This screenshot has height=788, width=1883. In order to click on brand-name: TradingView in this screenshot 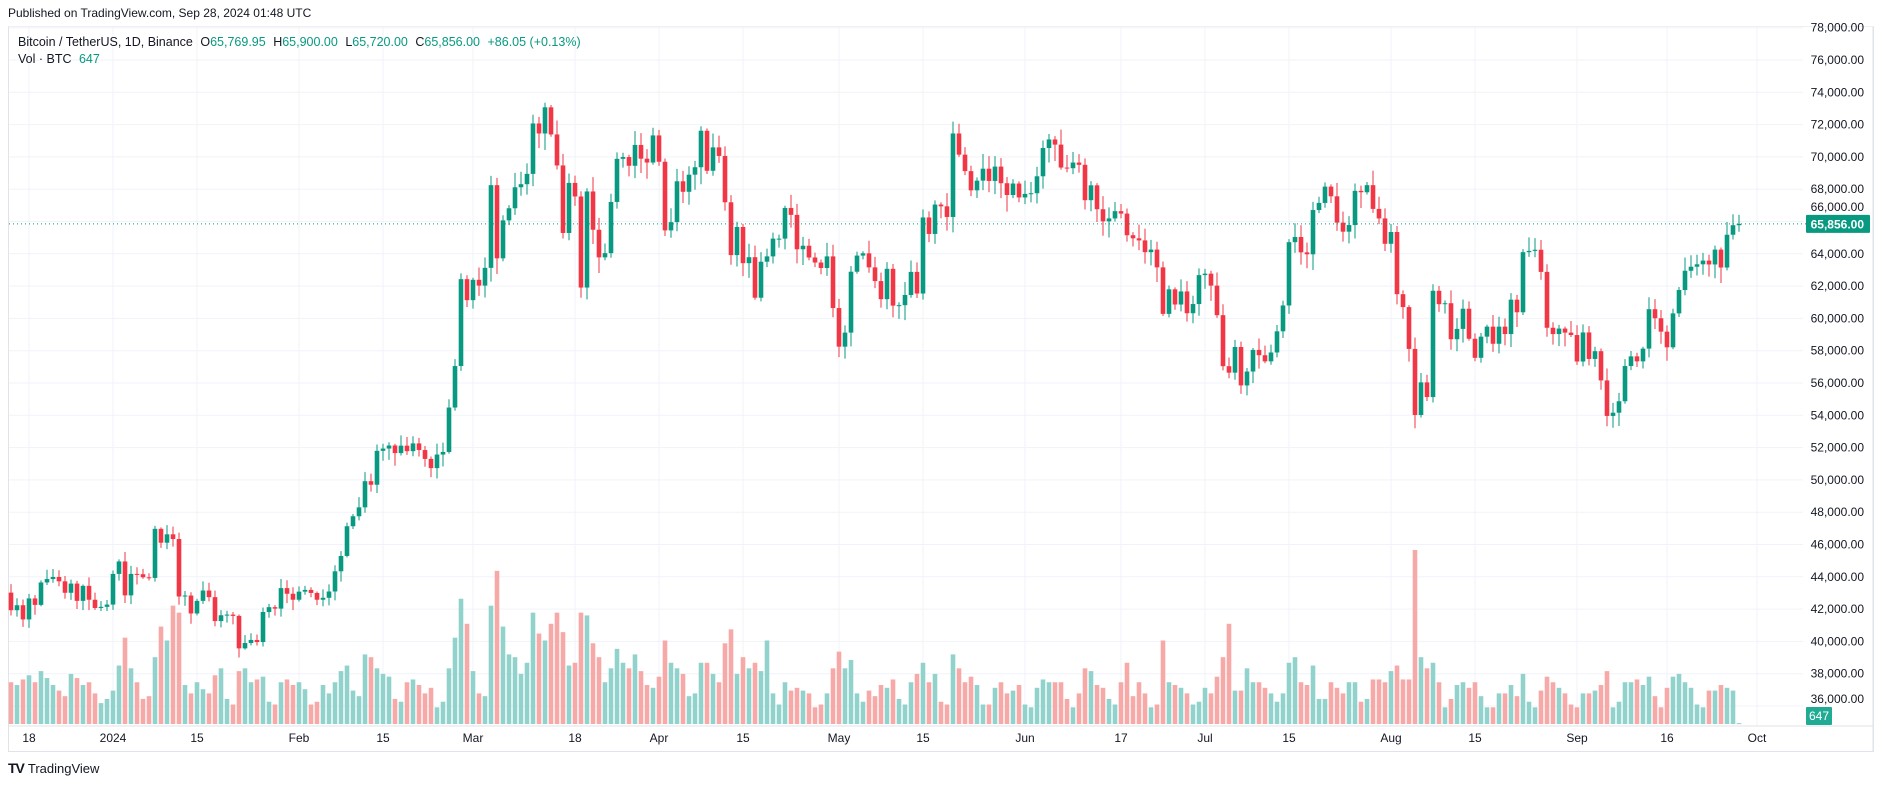, I will do `click(63, 768)`.